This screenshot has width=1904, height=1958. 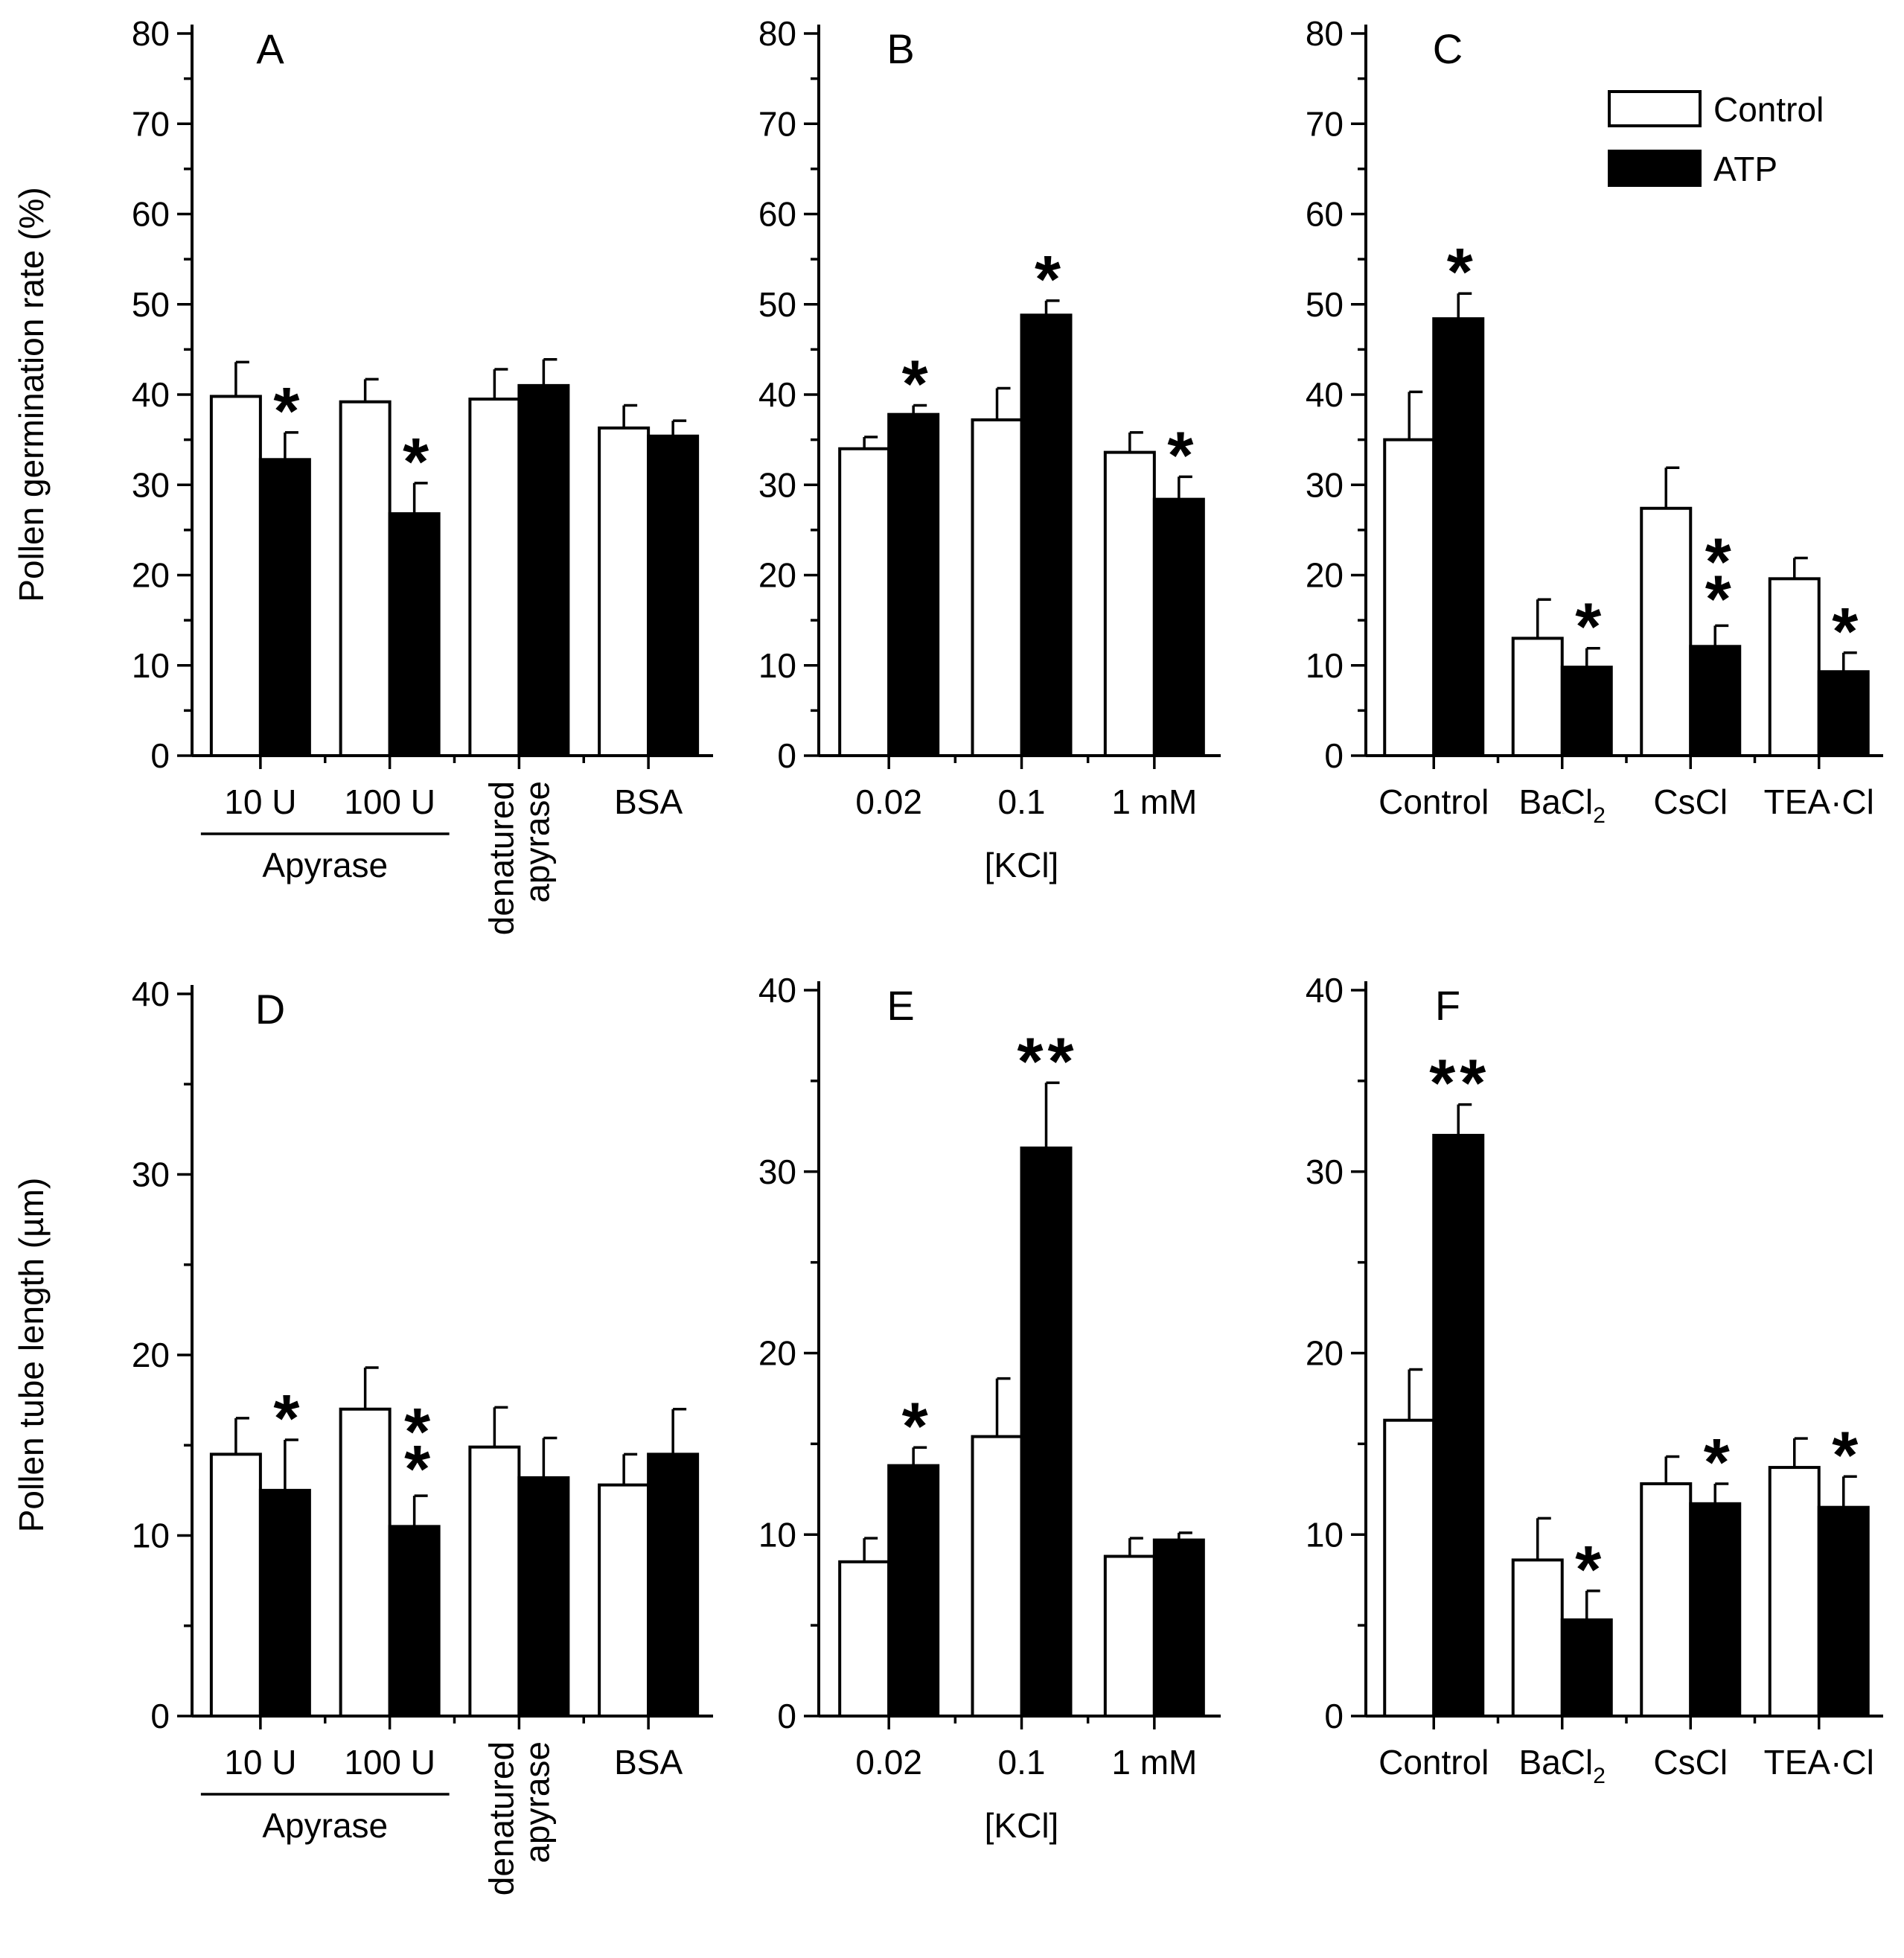 I want to click on subscript: 2, so click(x=1599, y=815).